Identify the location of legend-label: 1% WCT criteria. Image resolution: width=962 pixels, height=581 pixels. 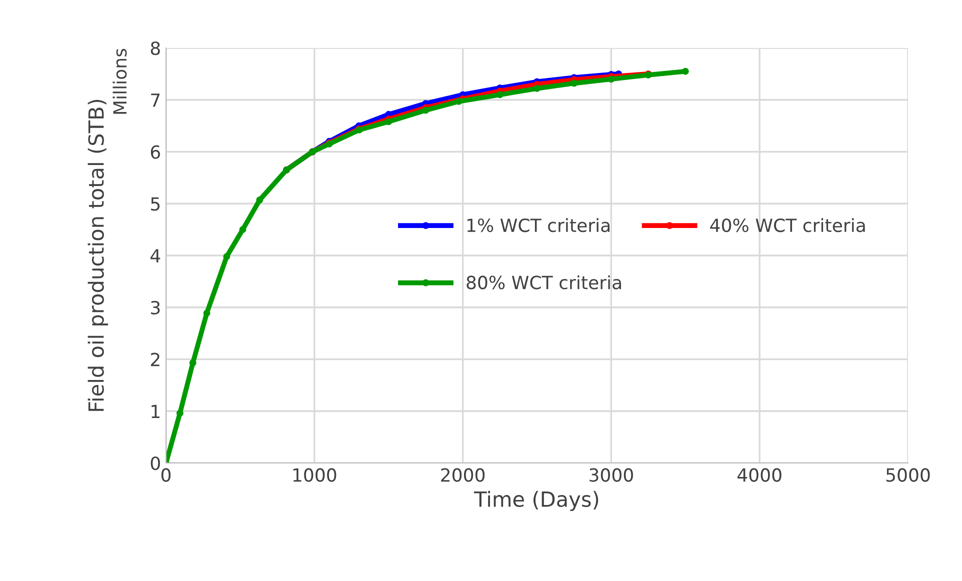
(538, 225).